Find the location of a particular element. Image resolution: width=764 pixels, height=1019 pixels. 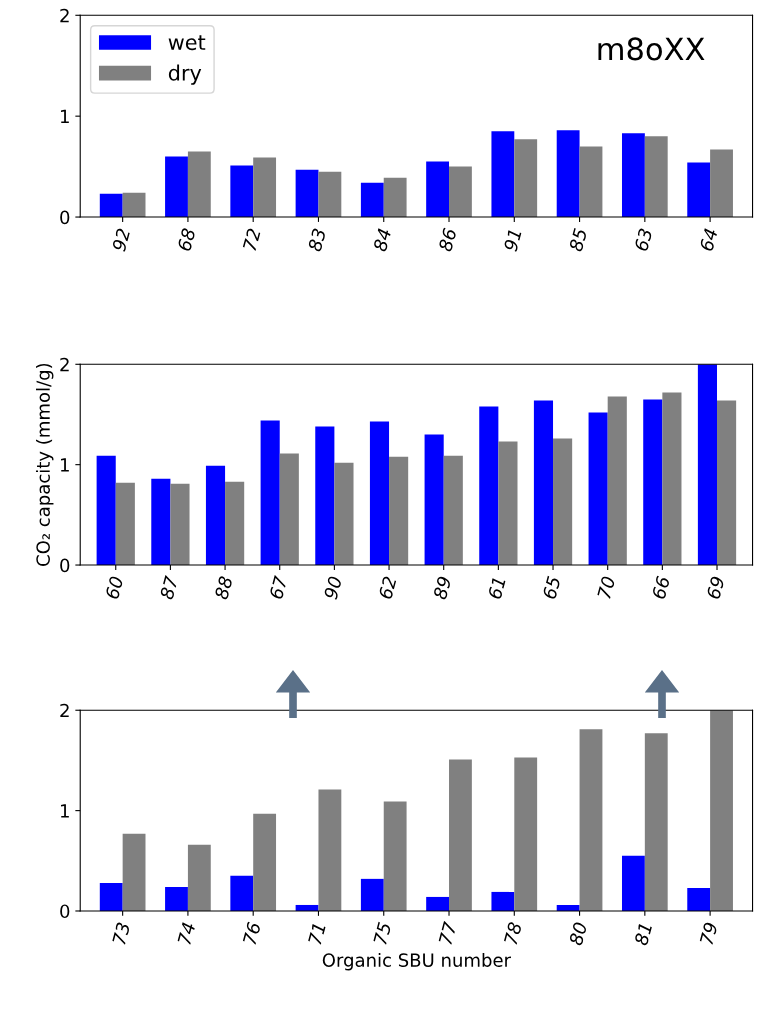

x-tick-label: 63 is located at coordinates (643, 239).